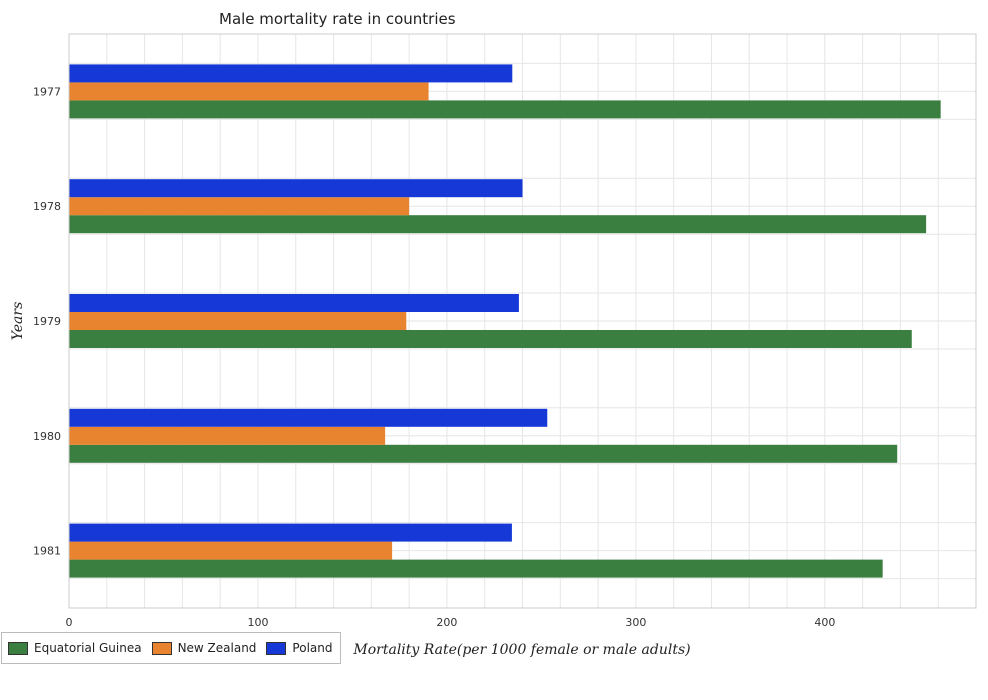  Describe the element at coordinates (231, 550) in the screenshot. I see `bar-new-zealand-1981` at that location.